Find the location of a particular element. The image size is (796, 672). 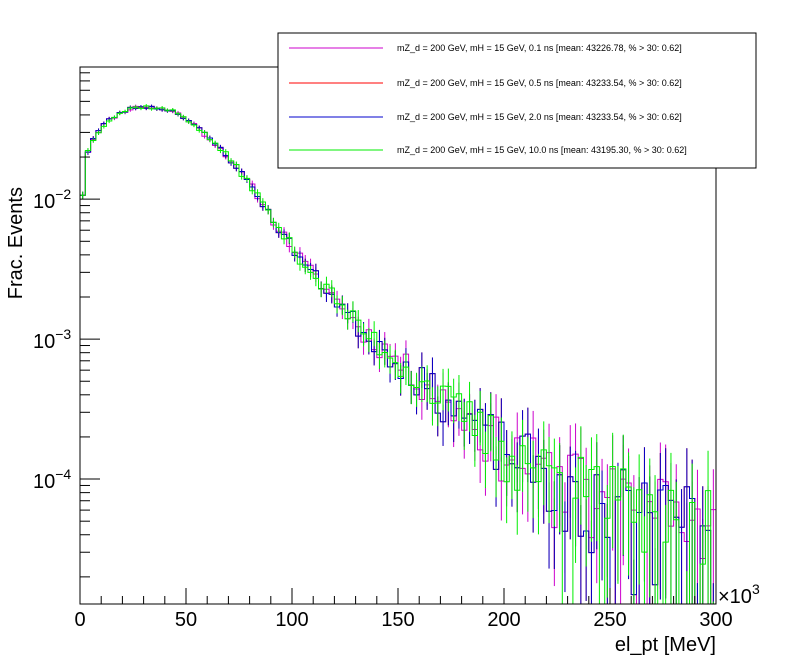

x-tick-label: 0 is located at coordinates (79, 620).